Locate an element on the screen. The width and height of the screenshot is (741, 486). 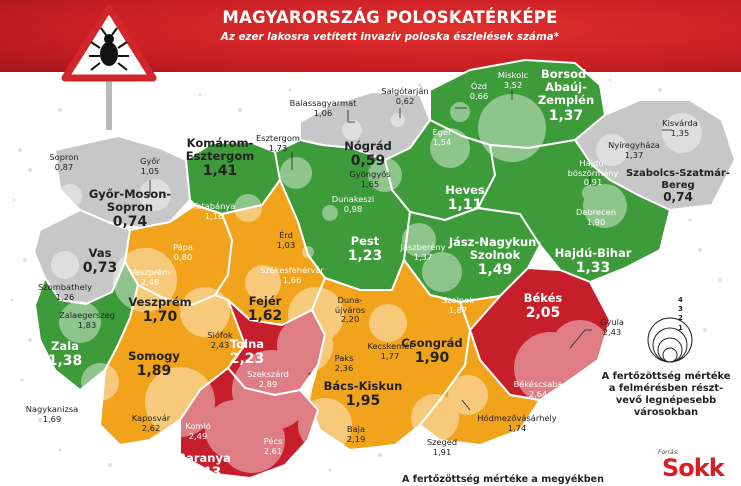
city-zalaegerszeg: Zalaegerszeg 1,83 is located at coordinates (87, 320).